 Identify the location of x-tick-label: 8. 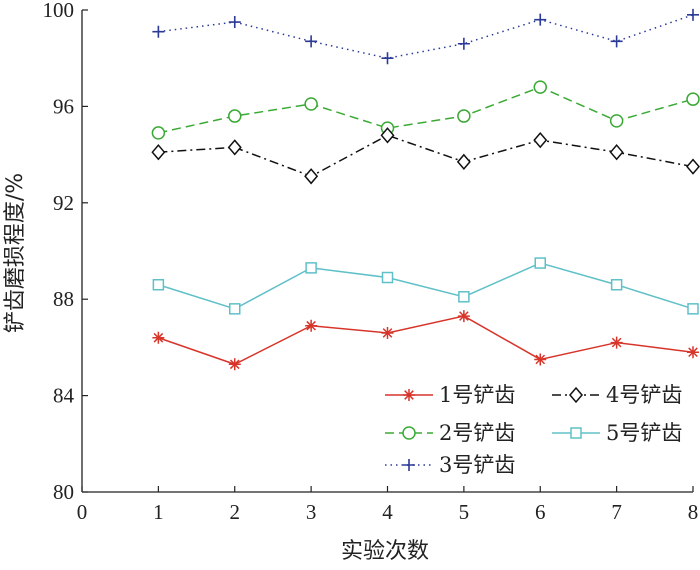
(693, 512).